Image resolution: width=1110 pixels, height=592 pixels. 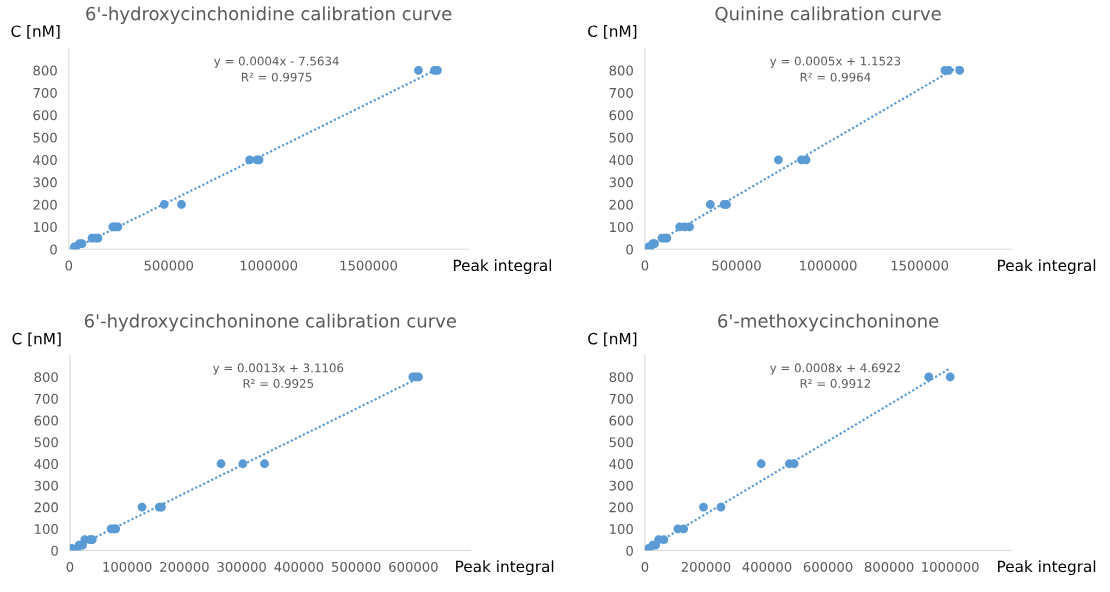 I want to click on chart-title: 6'-hydroxycinchonidine calibration curve, so click(x=269, y=15).